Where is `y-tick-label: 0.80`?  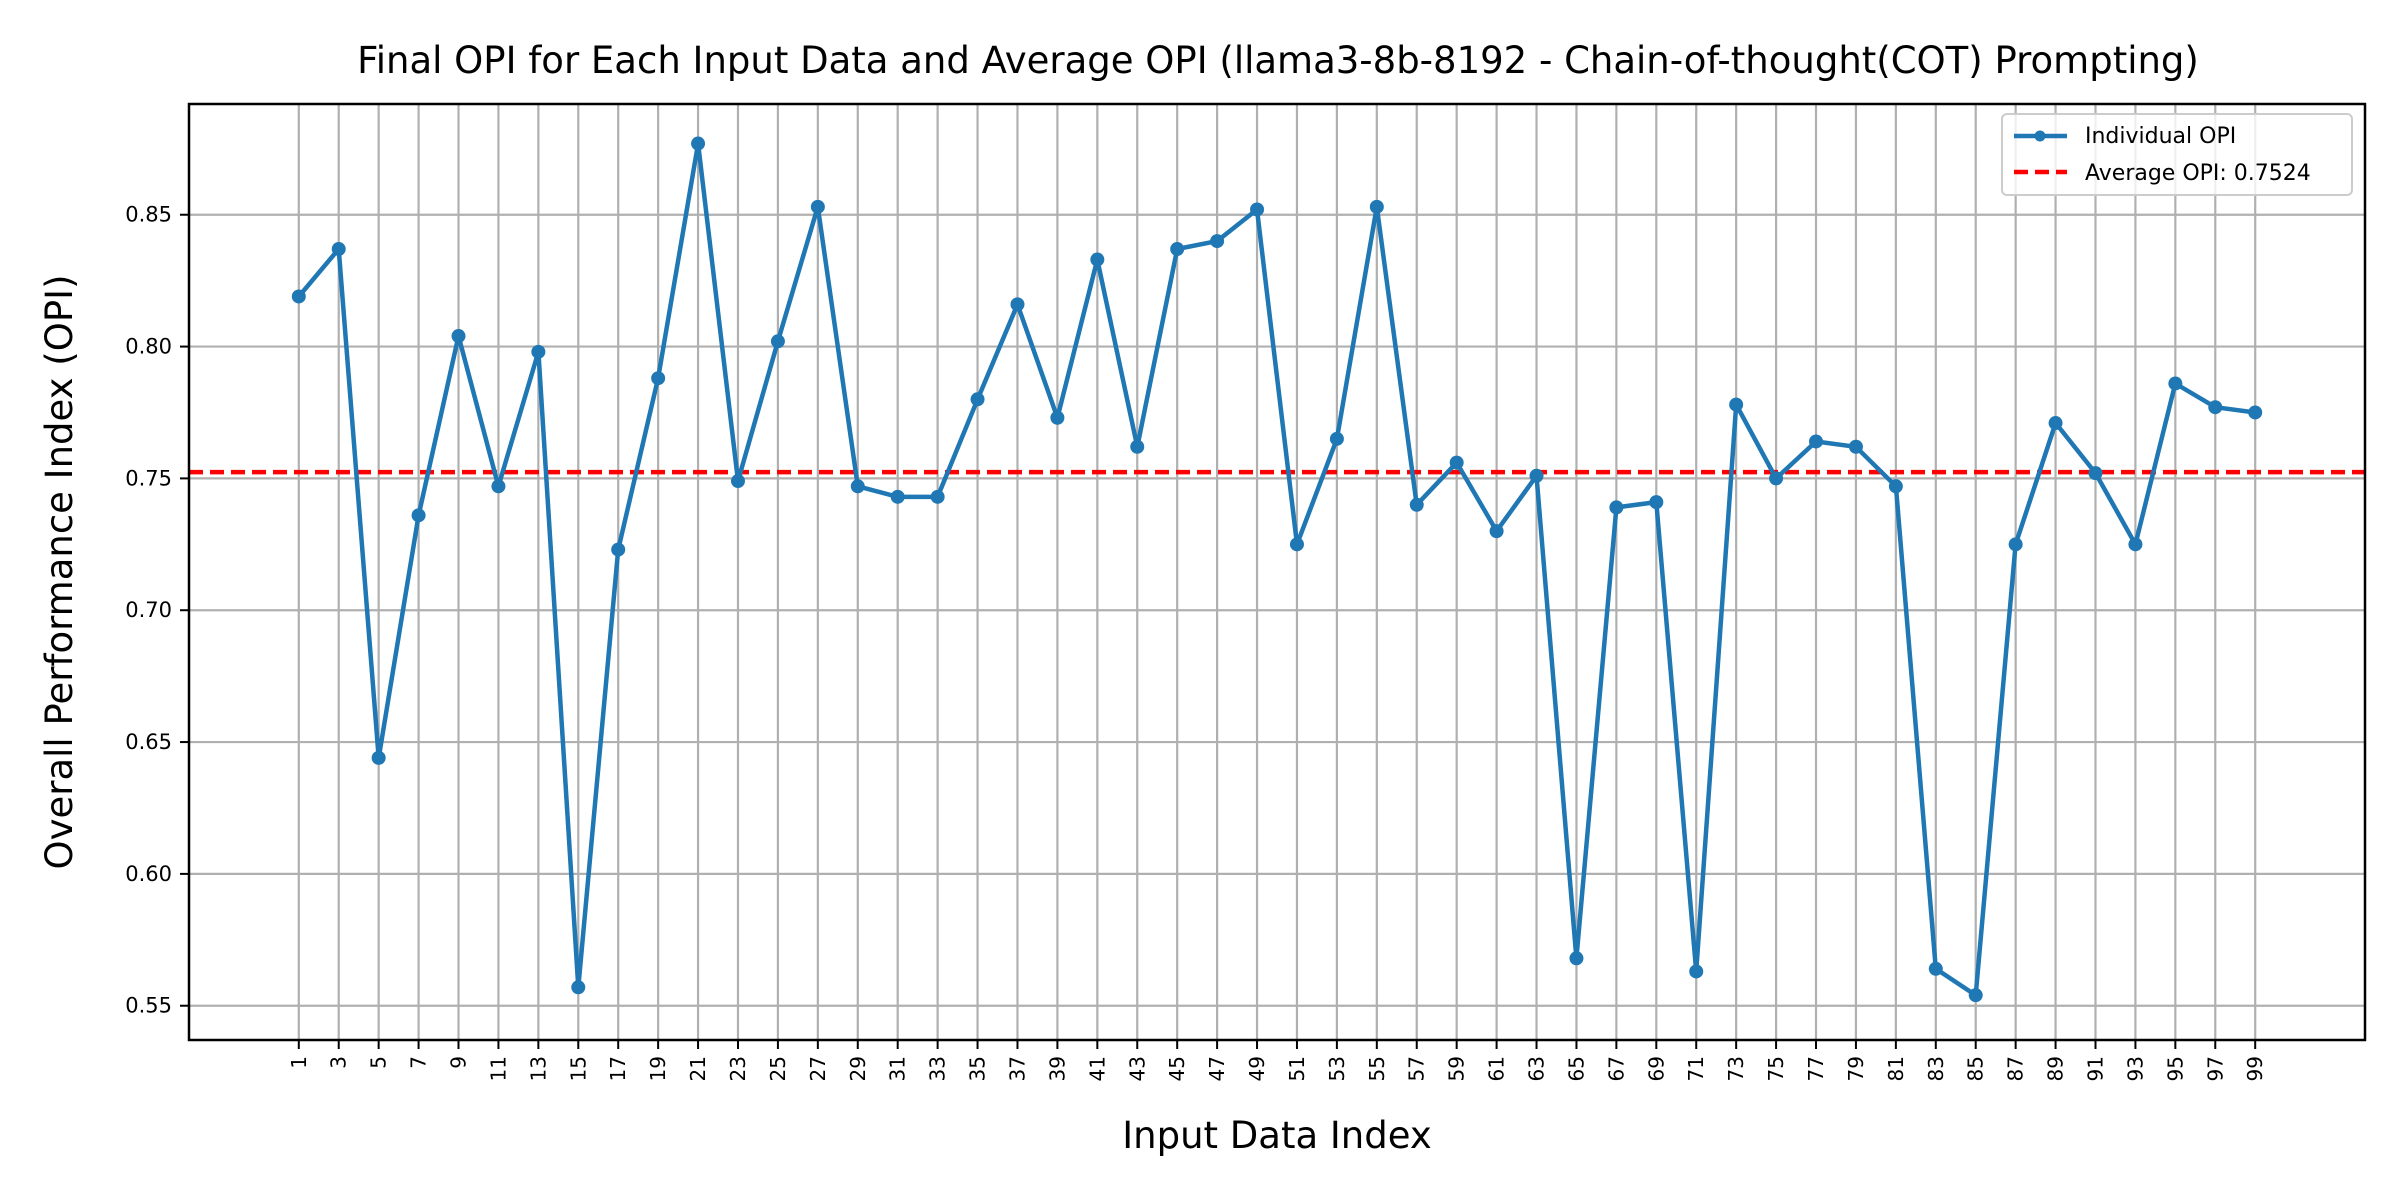
y-tick-label: 0.80 is located at coordinates (148, 347).